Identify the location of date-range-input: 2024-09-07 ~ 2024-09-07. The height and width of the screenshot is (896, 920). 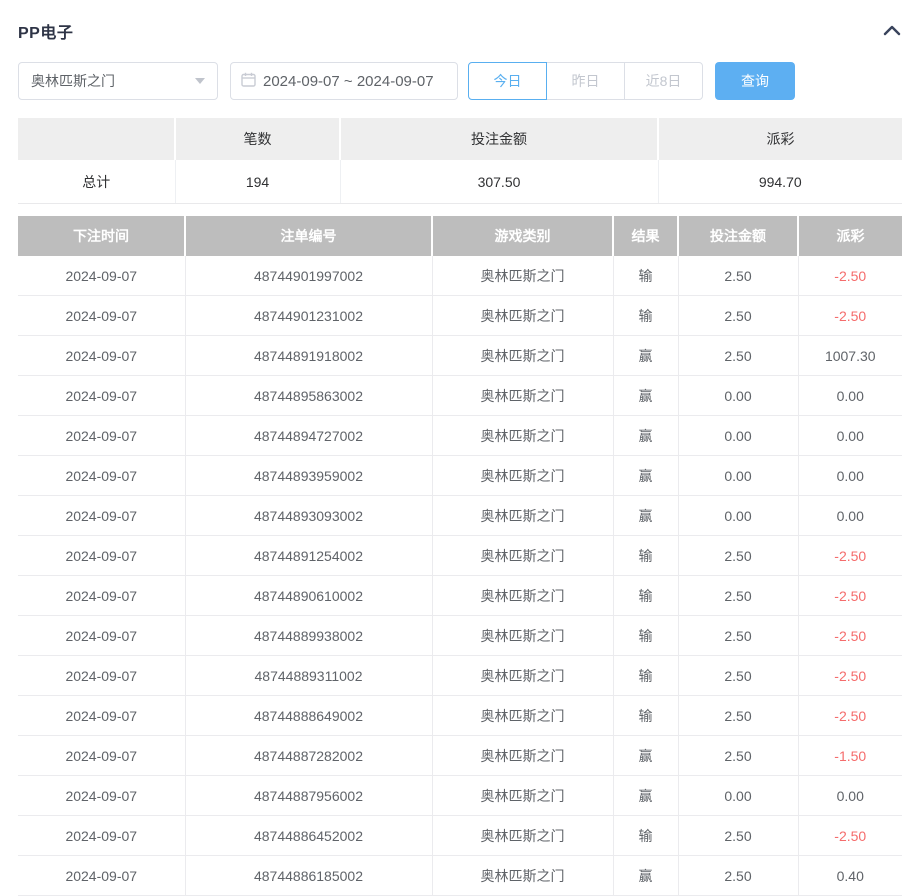
(344, 81).